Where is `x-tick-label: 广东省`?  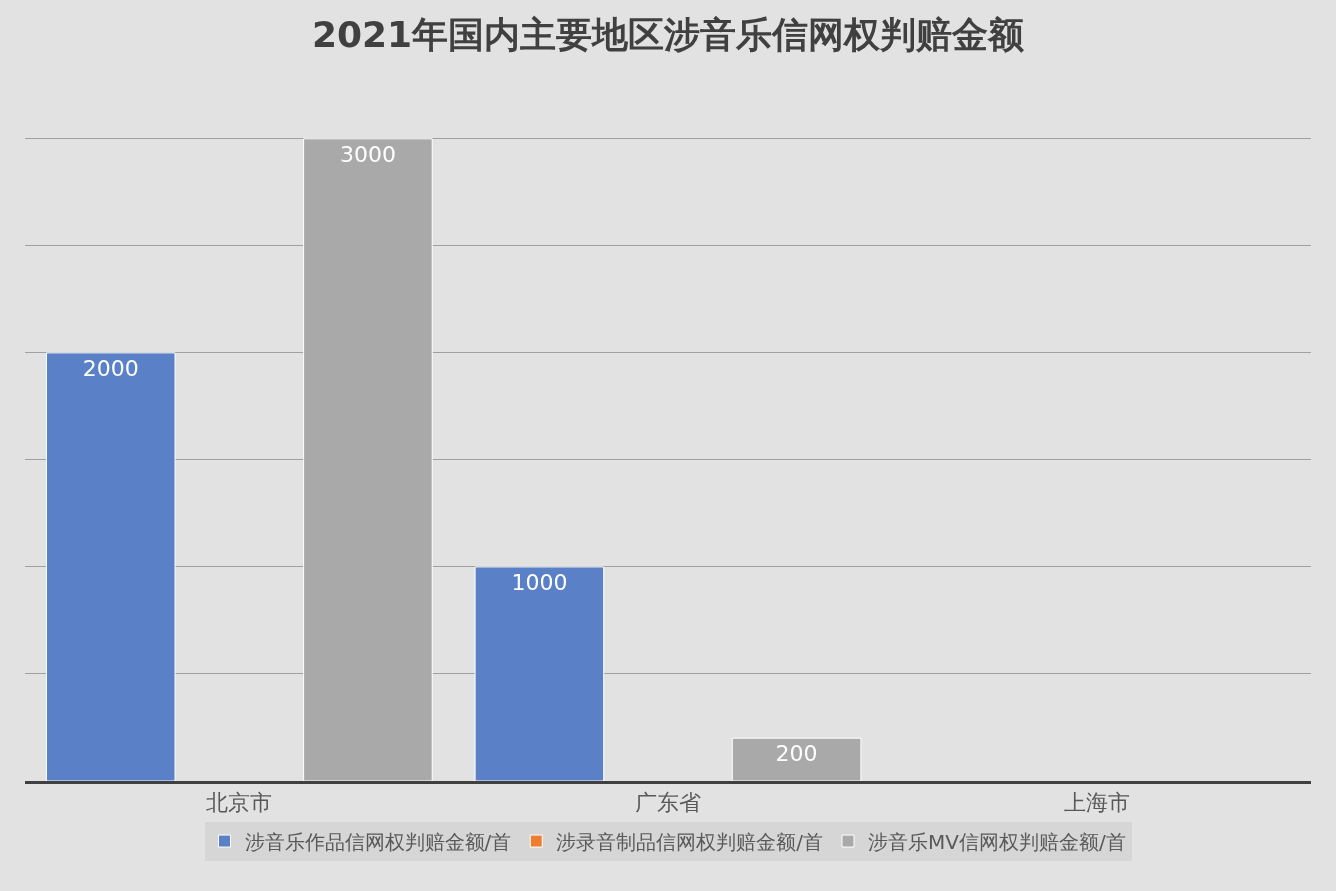 x-tick-label: 广东省 is located at coordinates (668, 803).